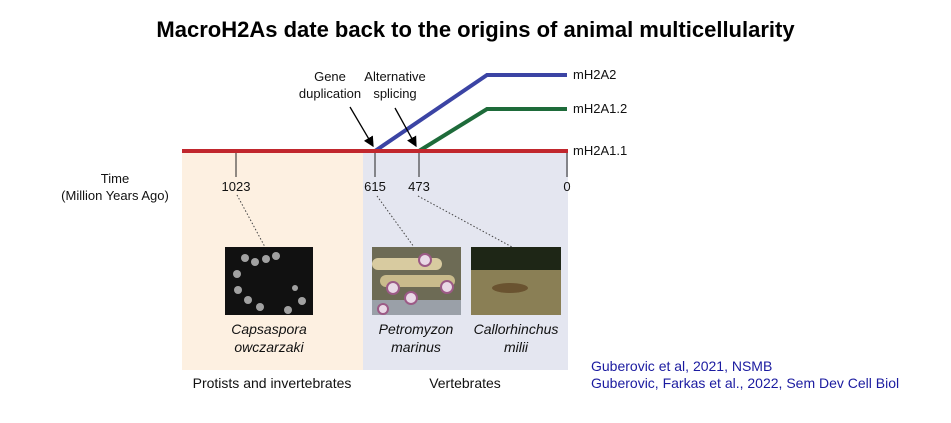 This screenshot has width=951, height=423. Describe the element at coordinates (416, 329) in the screenshot. I see `organism-name-line1: Petromyzon` at that location.